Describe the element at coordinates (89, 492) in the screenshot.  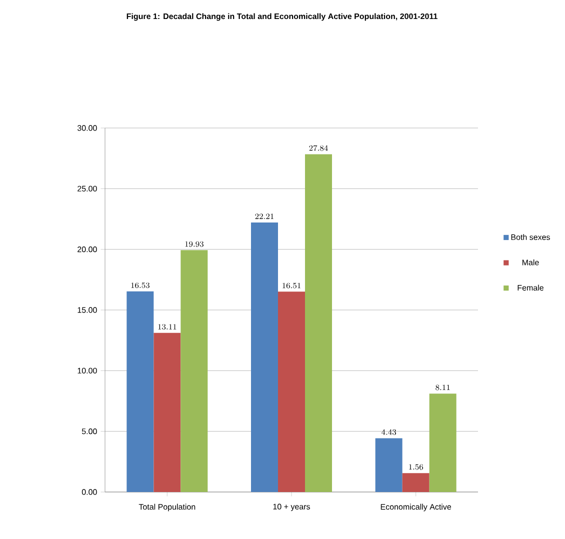
I see `y-tick-label: 0.00` at that location.